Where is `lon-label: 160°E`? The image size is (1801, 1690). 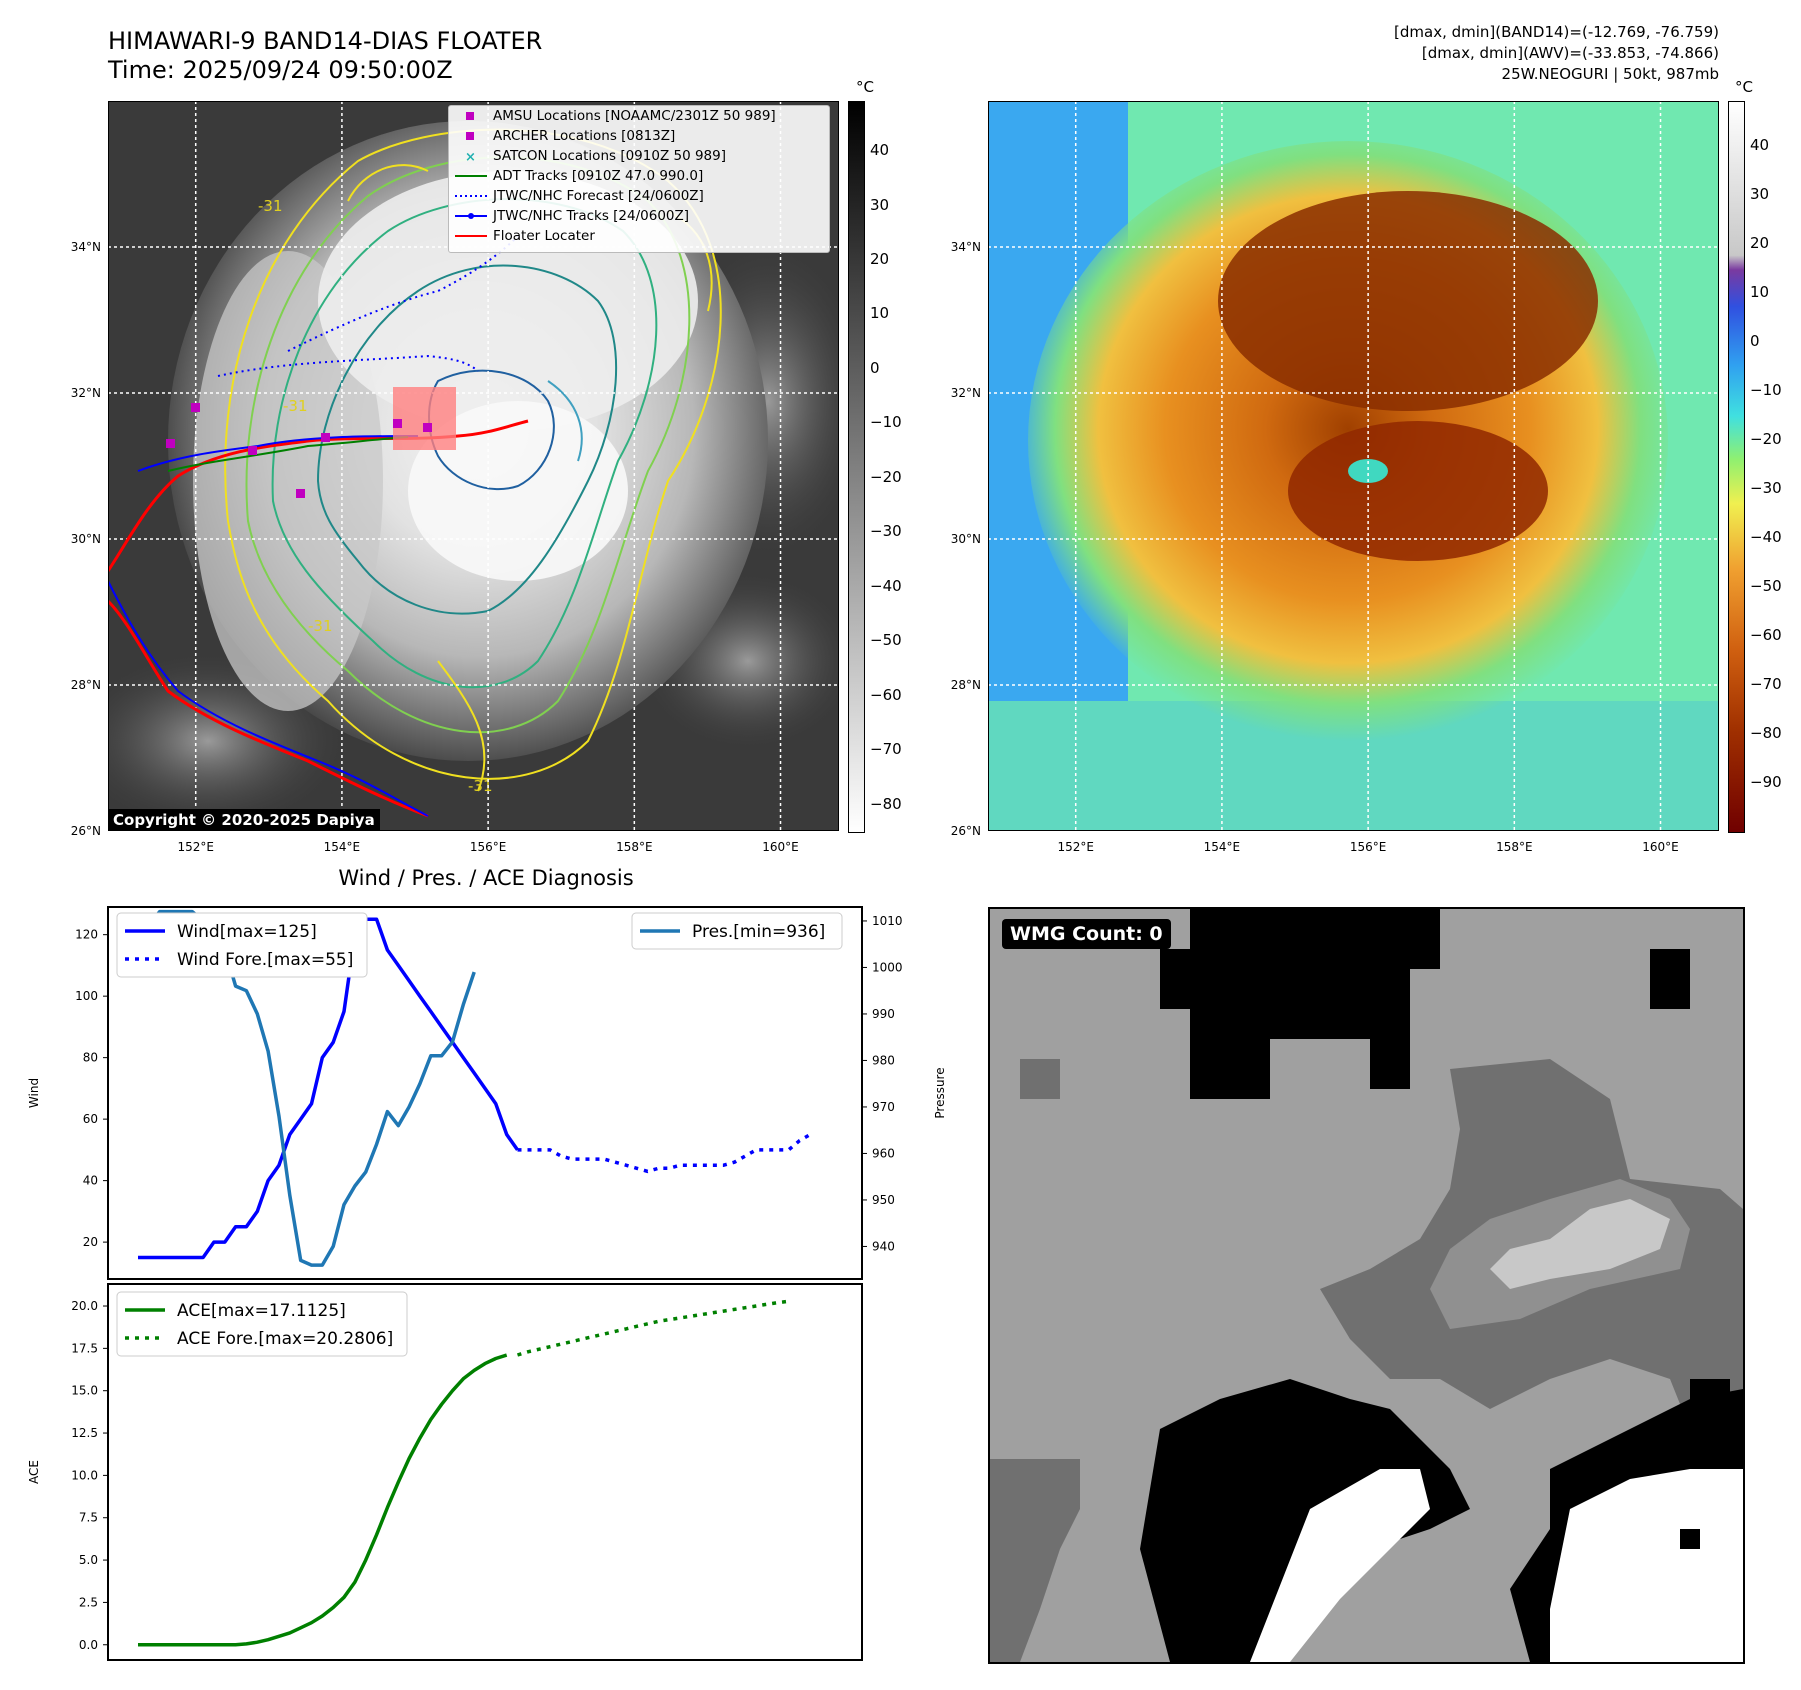
lon-label: 160°E is located at coordinates (780, 847).